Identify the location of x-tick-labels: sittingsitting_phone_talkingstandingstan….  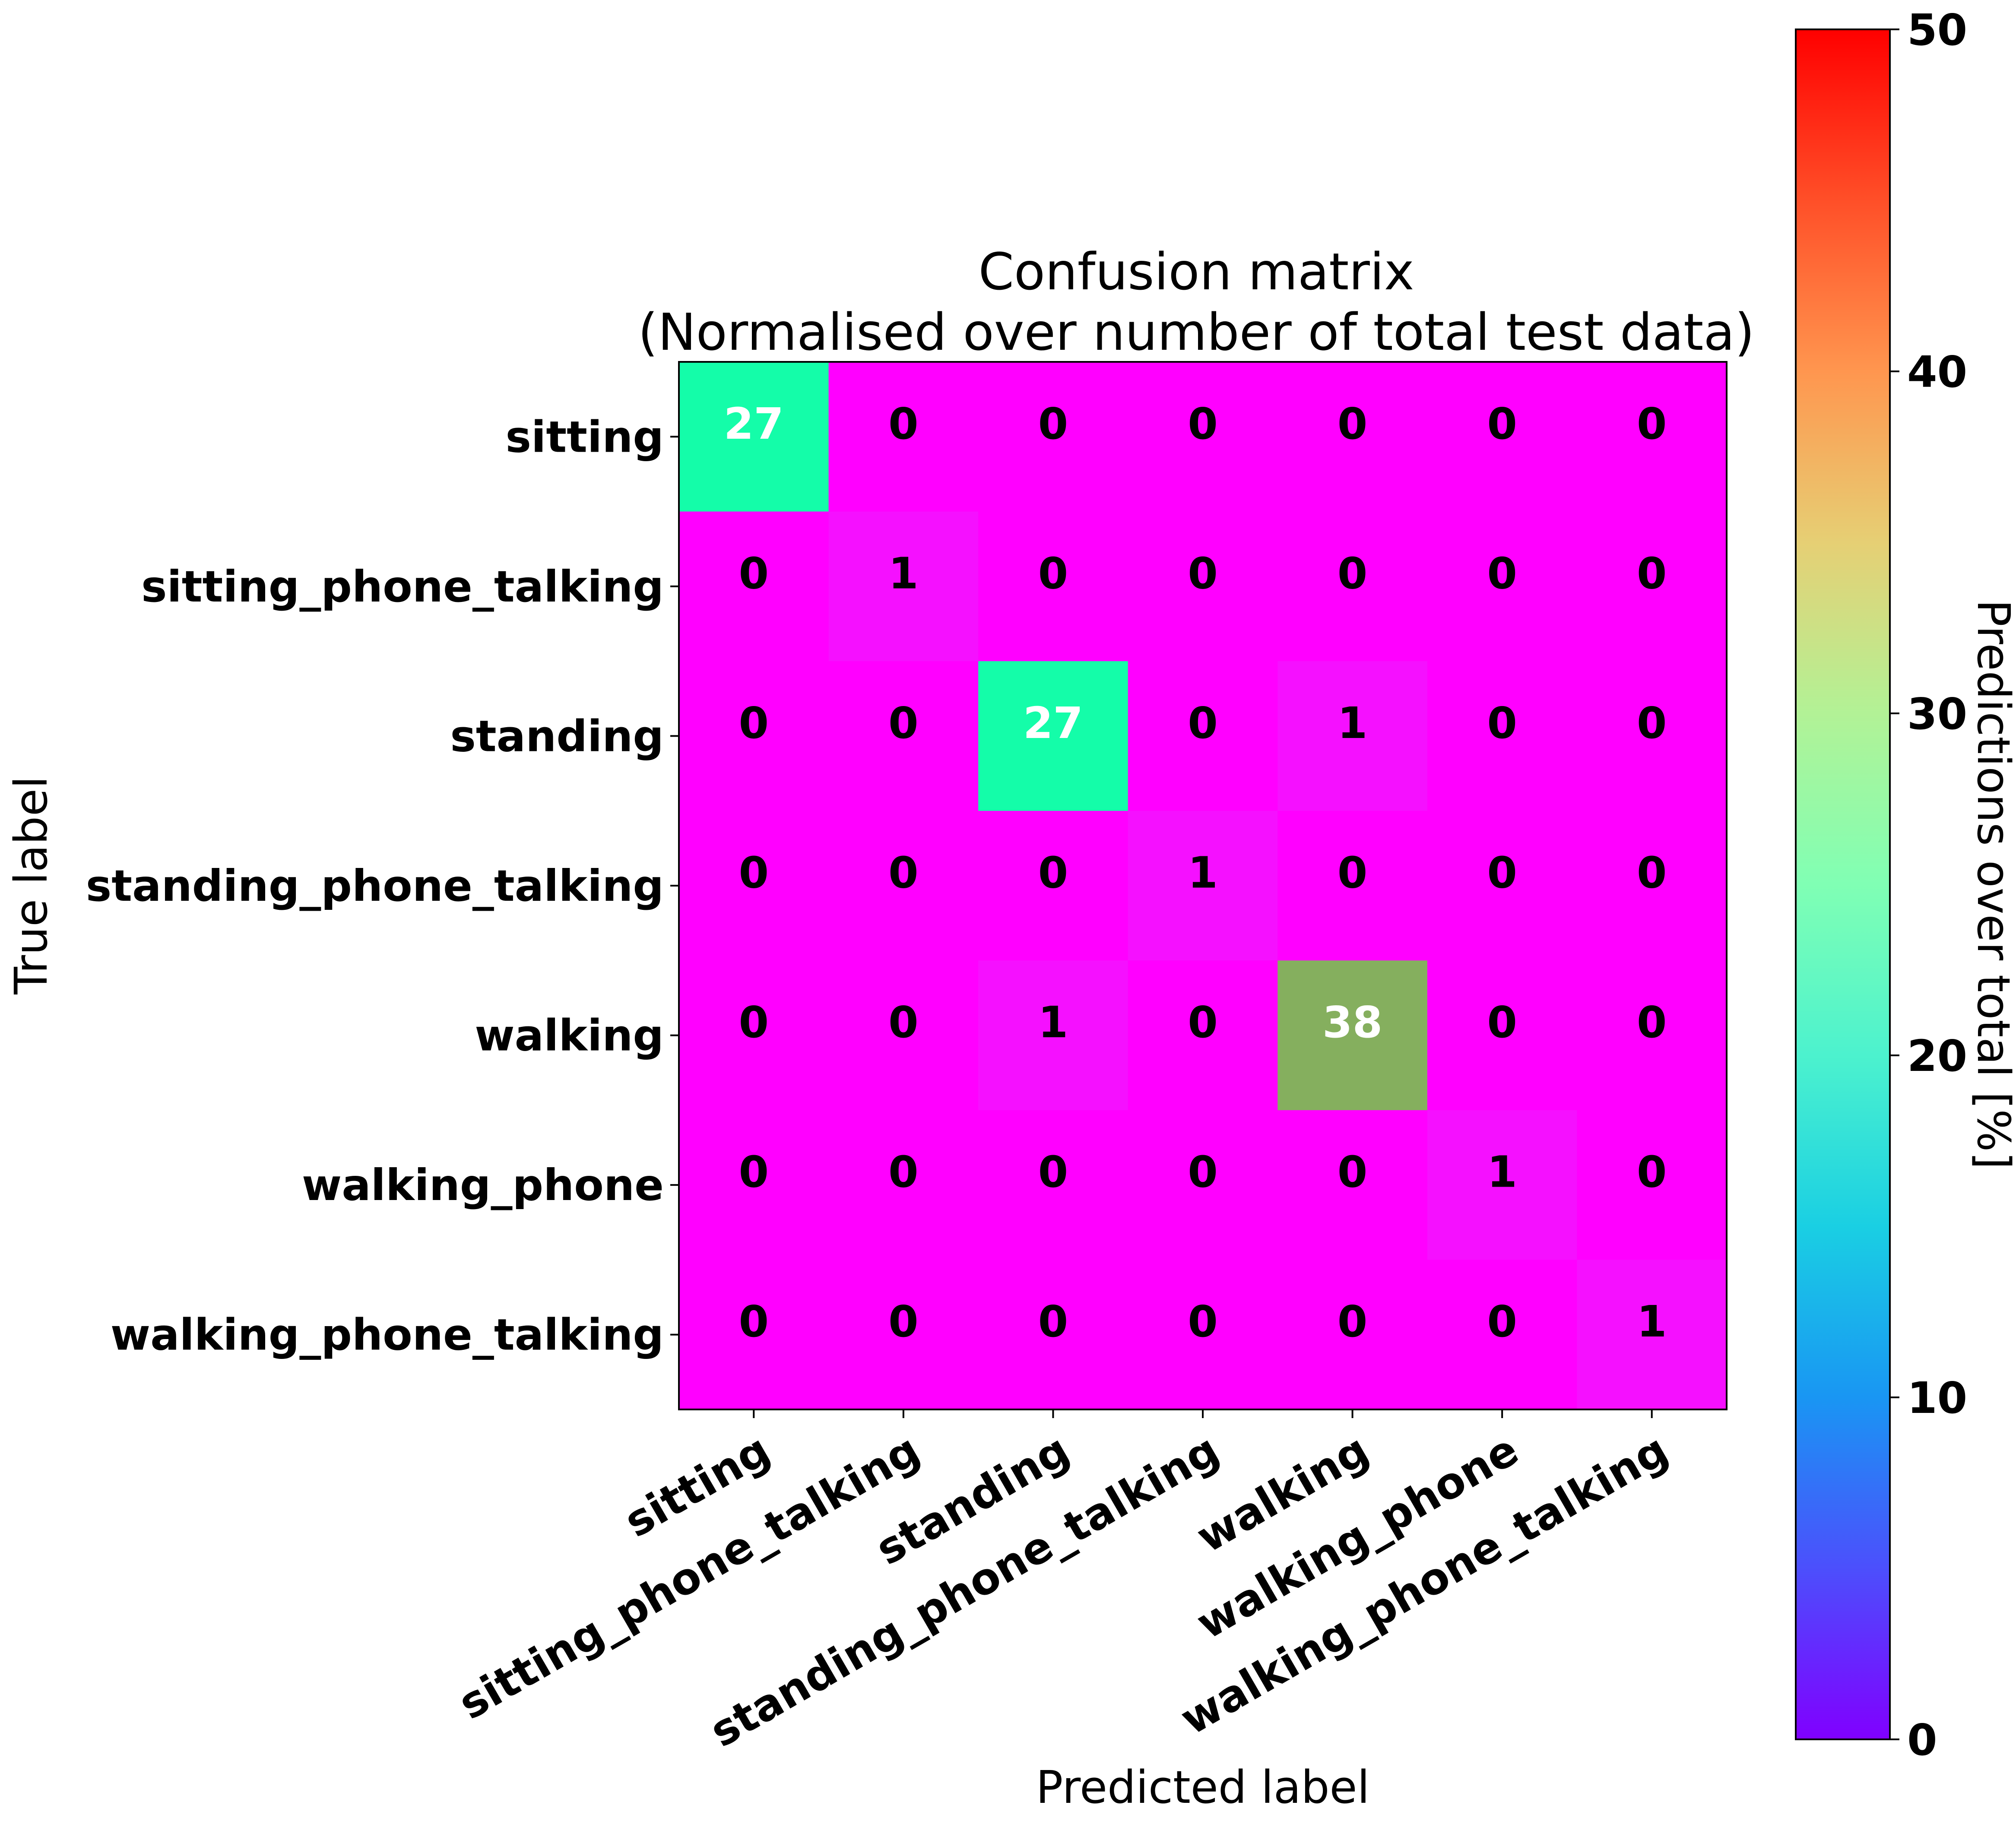
(1064, 1583).